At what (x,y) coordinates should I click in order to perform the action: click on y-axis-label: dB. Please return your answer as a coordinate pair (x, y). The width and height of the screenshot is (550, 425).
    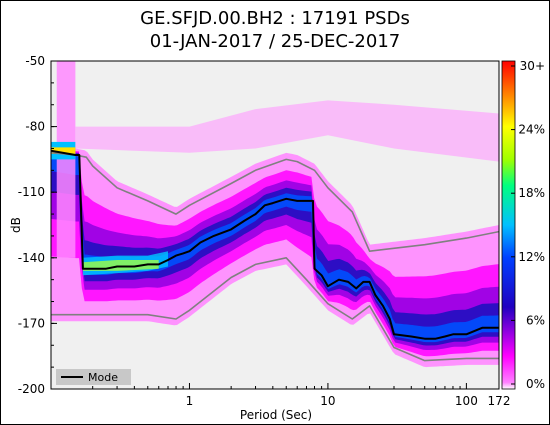
    Looking at the image, I should click on (16, 225).